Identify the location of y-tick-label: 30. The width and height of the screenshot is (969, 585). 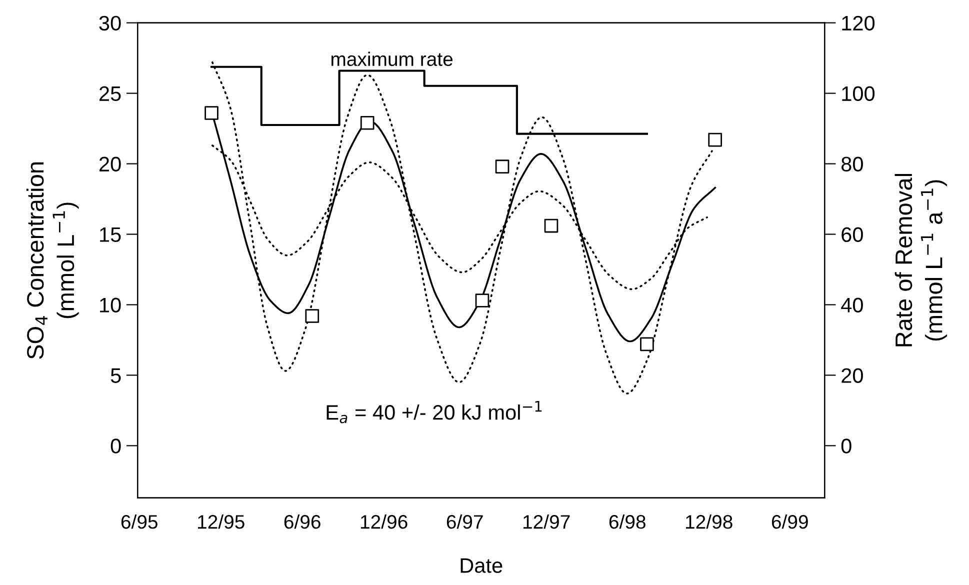
(110, 23).